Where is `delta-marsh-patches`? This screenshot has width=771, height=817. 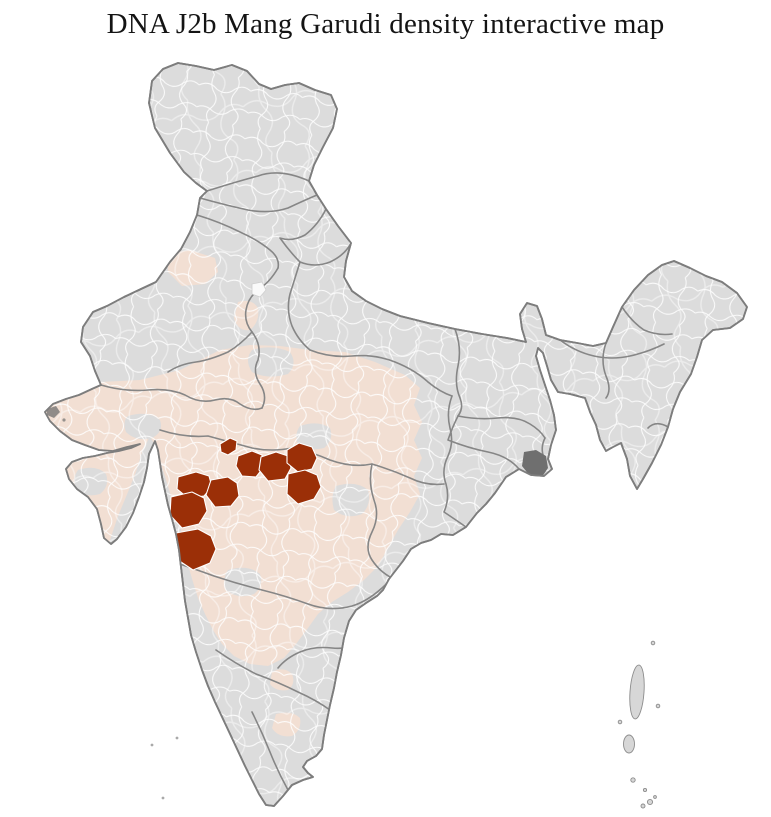
delta-marsh-patches is located at coordinates (297, 441).